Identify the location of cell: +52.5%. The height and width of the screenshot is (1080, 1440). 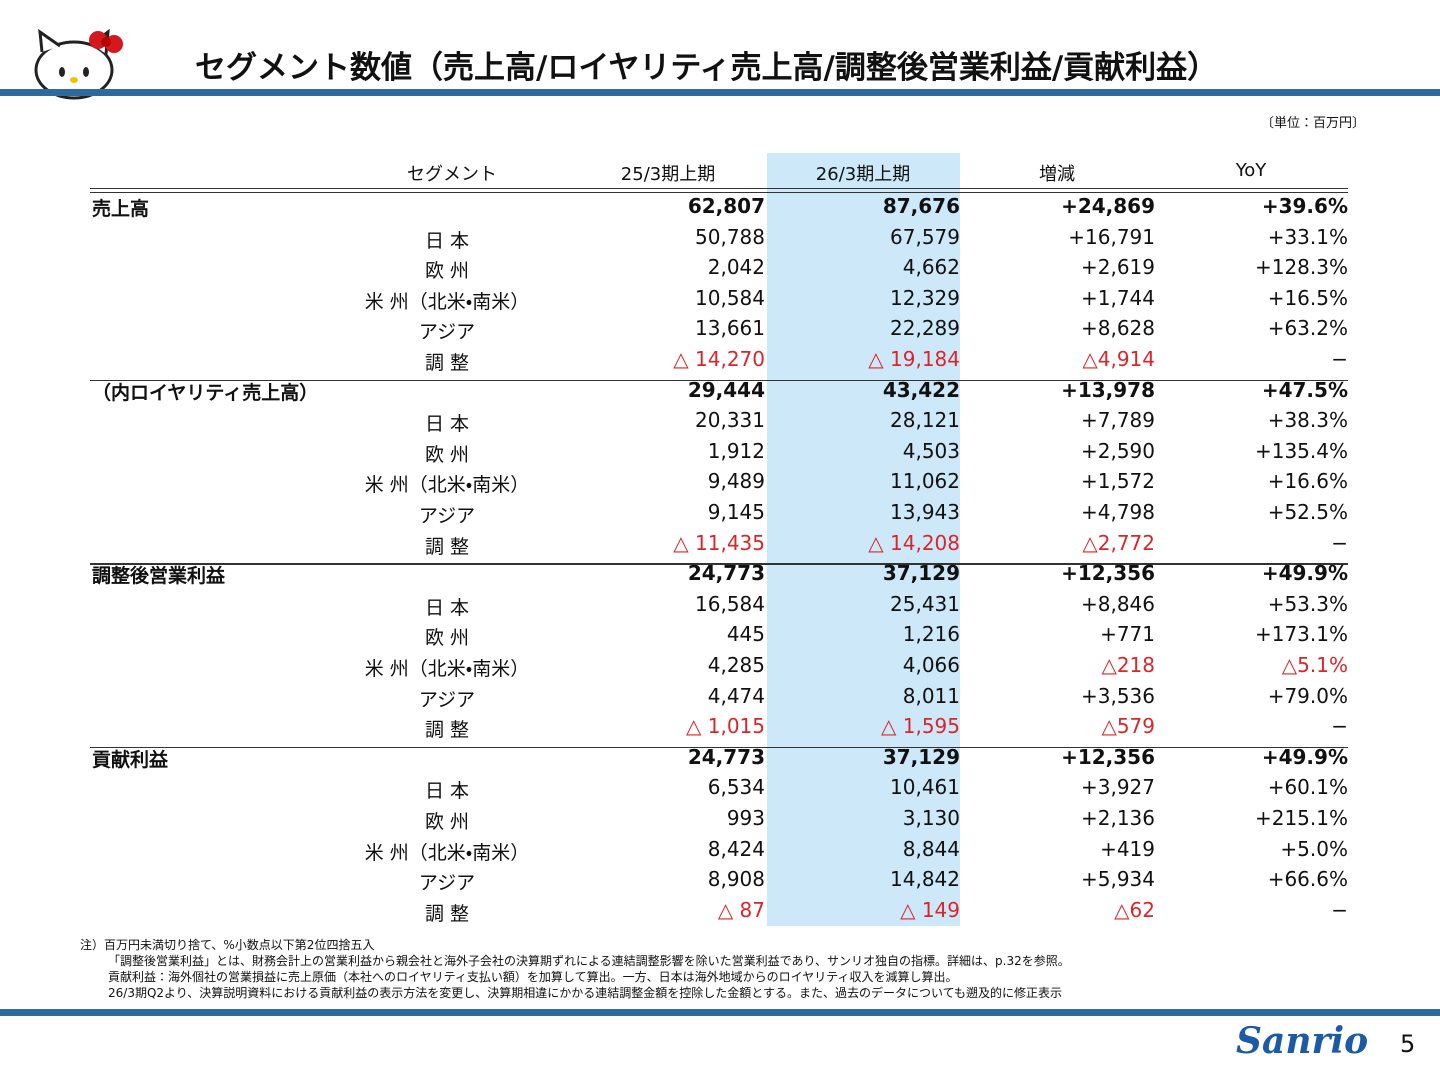
(1307, 512).